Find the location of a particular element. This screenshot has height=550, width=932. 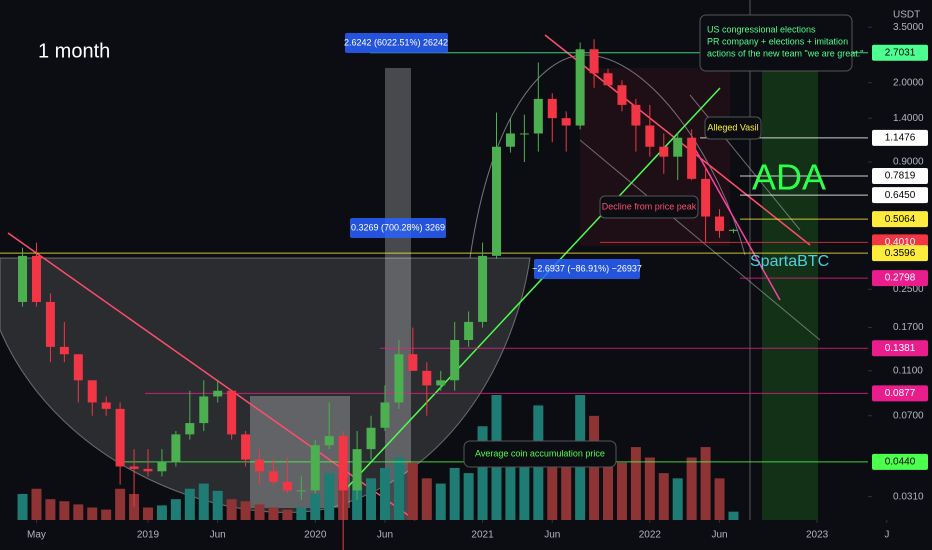

channel-line is located at coordinates (700, 240).